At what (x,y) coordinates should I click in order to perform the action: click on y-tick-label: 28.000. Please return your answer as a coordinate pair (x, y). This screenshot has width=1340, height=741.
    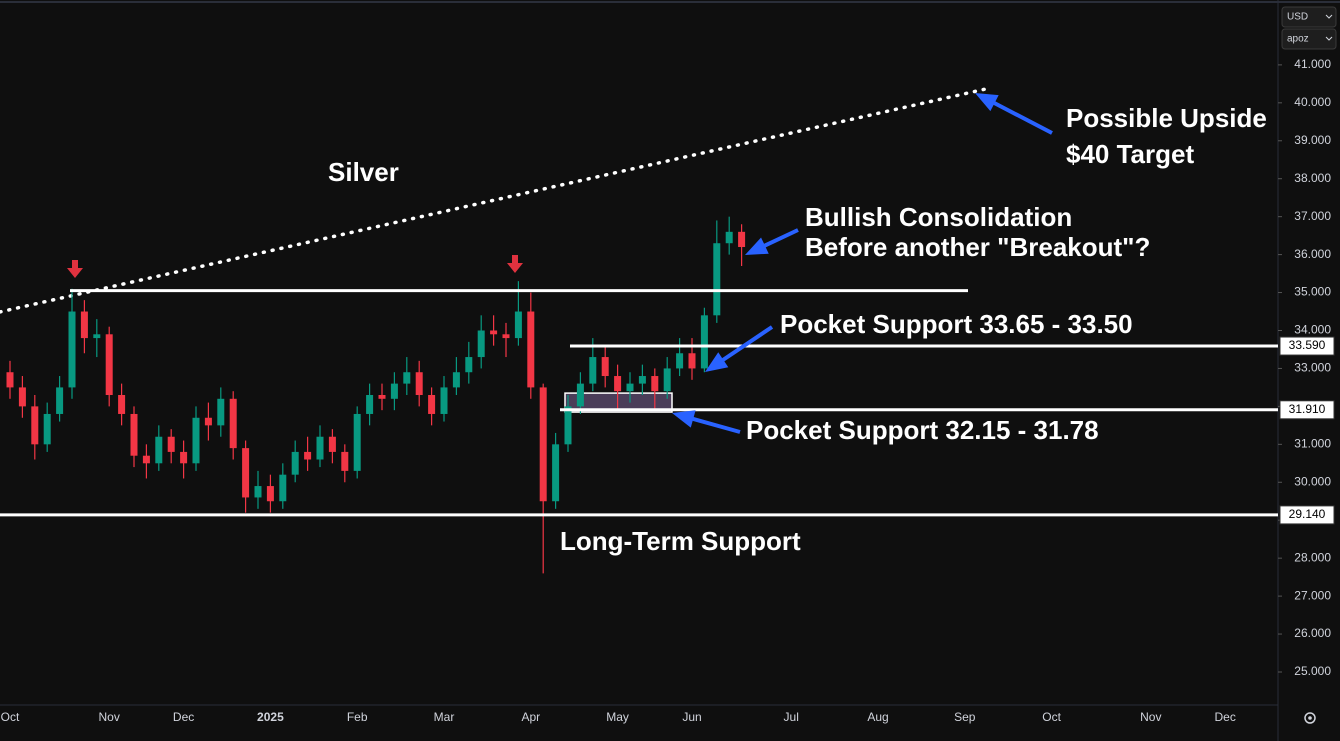
    Looking at the image, I should click on (1312, 557).